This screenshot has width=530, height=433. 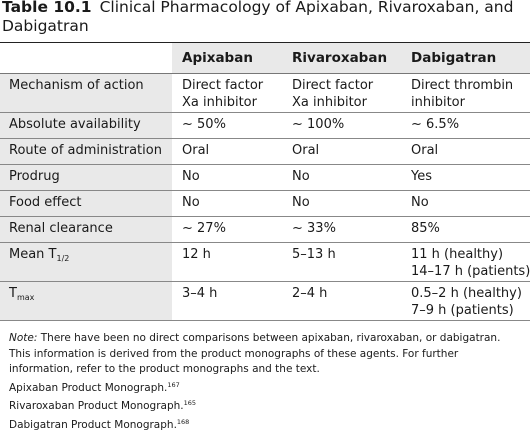 I want to click on apixaban-cell: Oral, so click(x=227, y=151).